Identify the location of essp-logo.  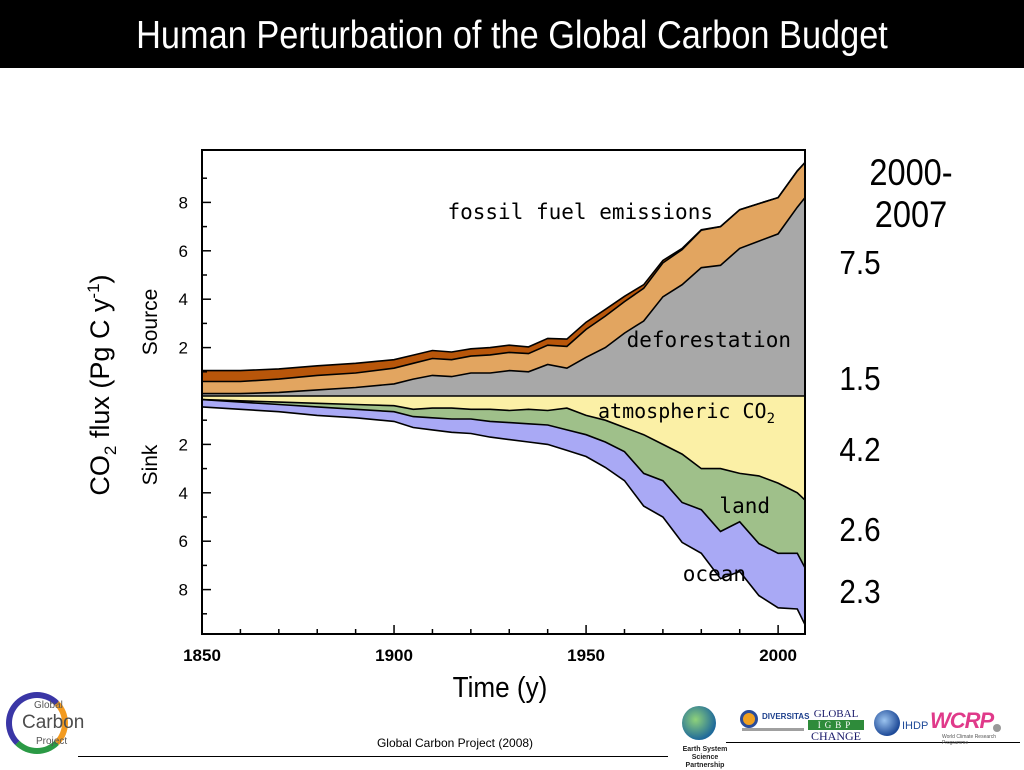
(699, 723).